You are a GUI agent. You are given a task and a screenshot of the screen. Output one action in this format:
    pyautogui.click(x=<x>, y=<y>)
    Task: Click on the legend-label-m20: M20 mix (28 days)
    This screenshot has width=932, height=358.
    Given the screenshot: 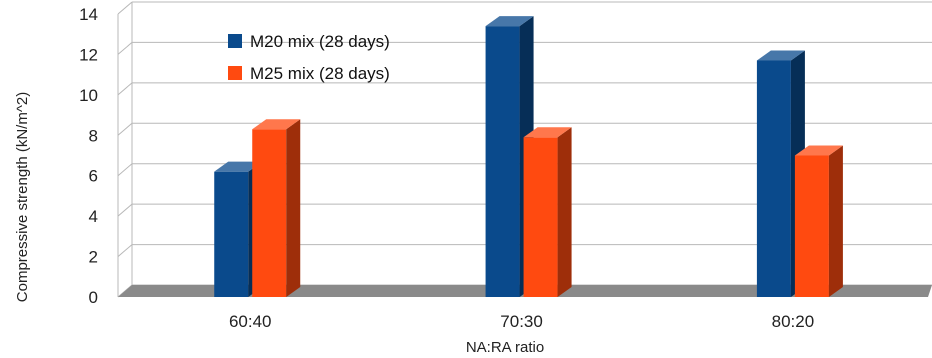 What is the action you would take?
    pyautogui.click(x=320, y=41)
    